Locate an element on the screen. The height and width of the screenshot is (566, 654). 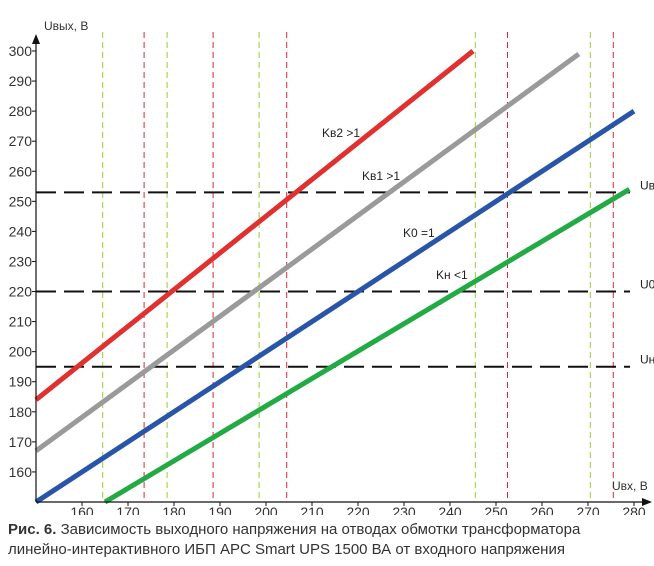
x-tick-label: 240 is located at coordinates (450, 509).